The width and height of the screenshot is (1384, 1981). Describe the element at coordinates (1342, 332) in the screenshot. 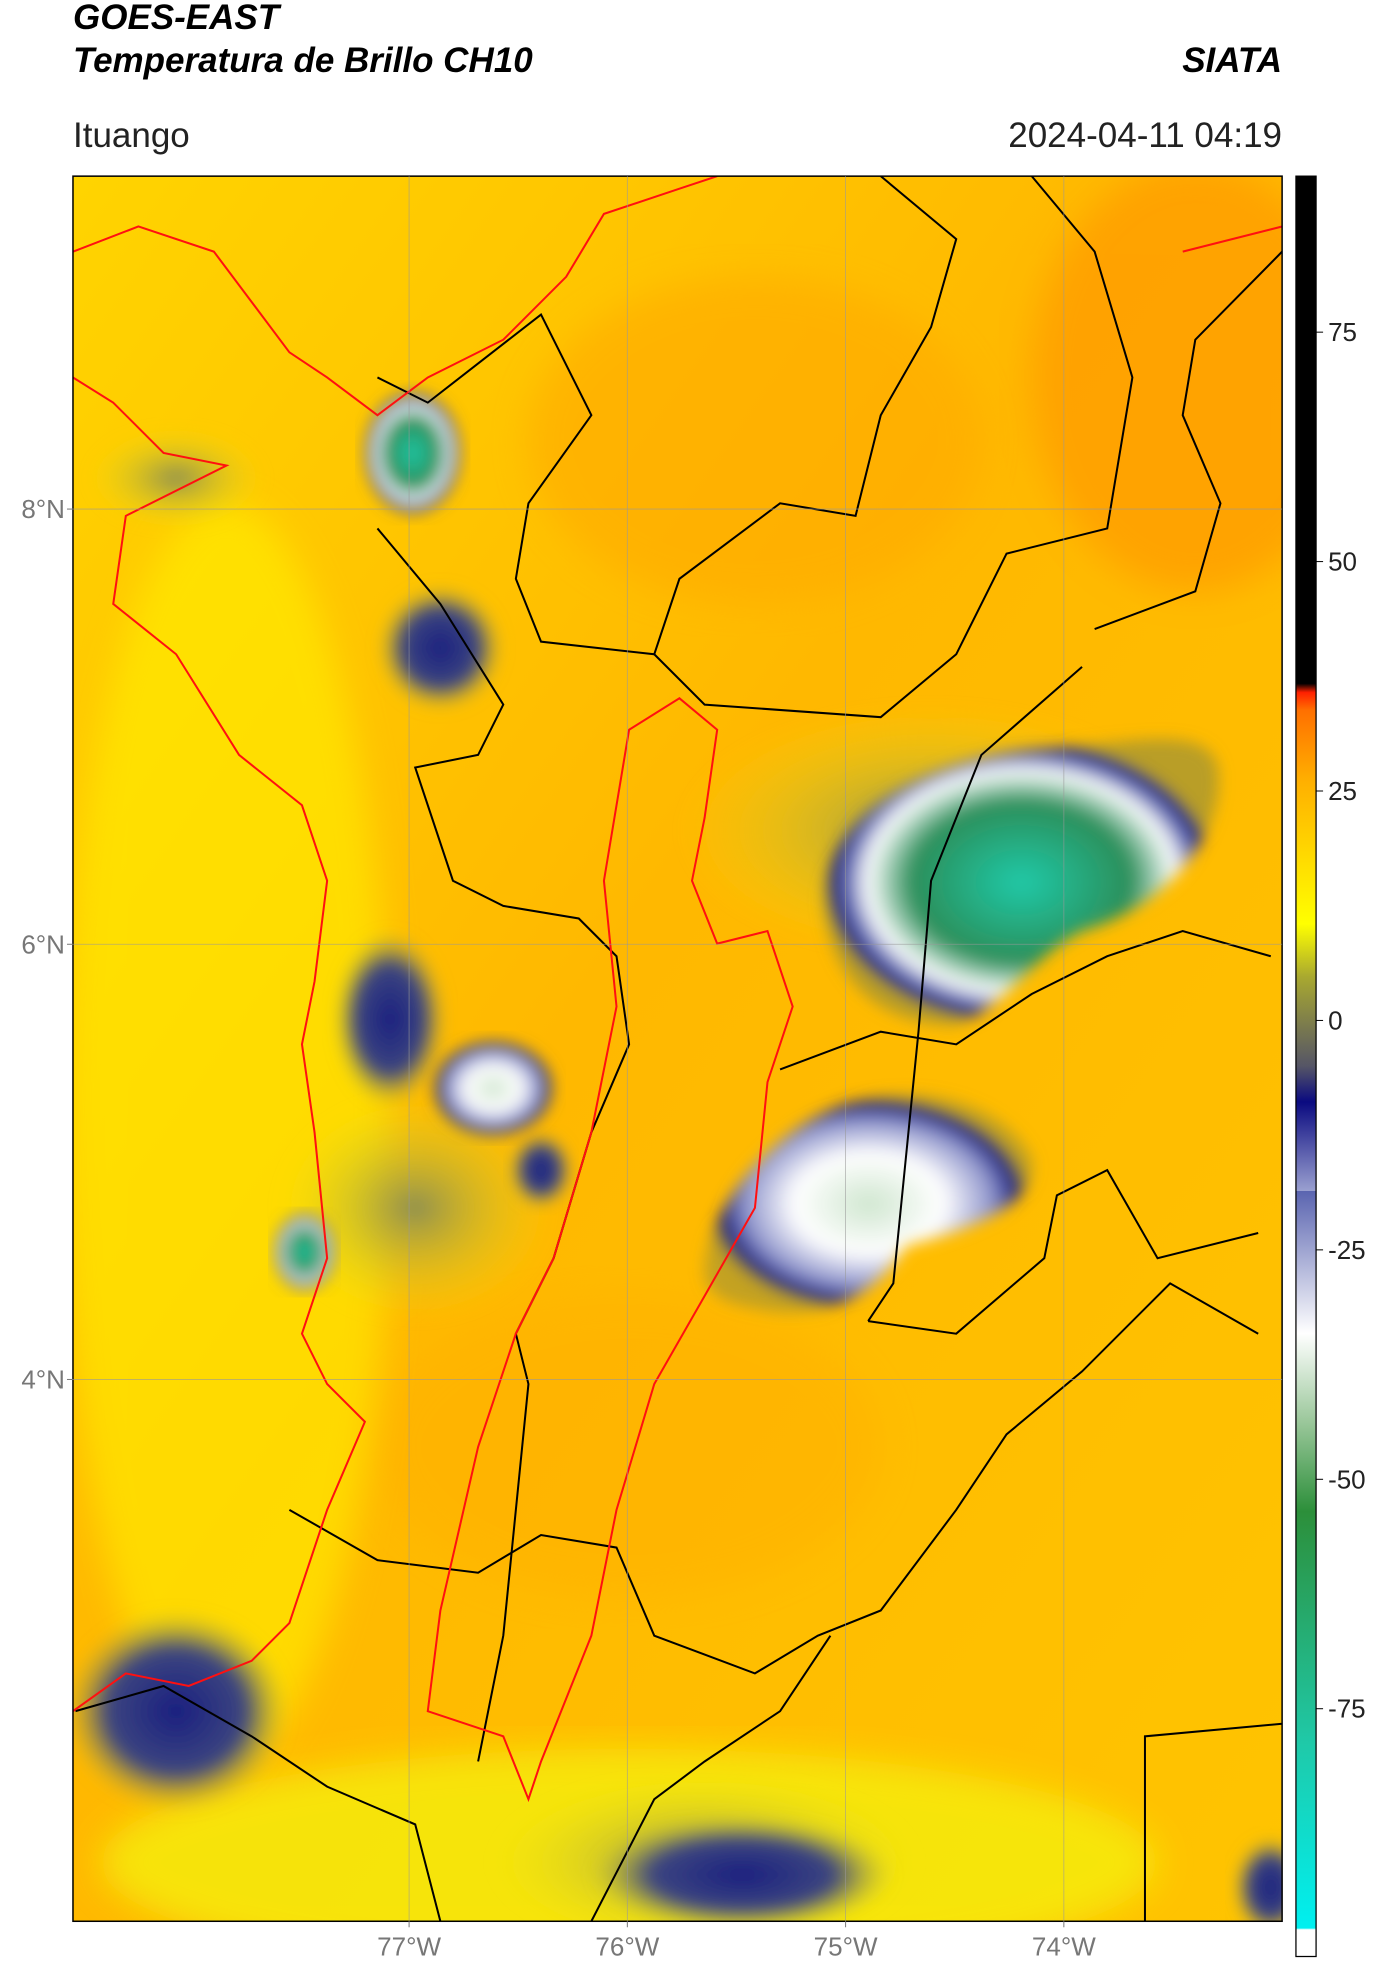

I see `colorbar-tick-label: 75` at that location.